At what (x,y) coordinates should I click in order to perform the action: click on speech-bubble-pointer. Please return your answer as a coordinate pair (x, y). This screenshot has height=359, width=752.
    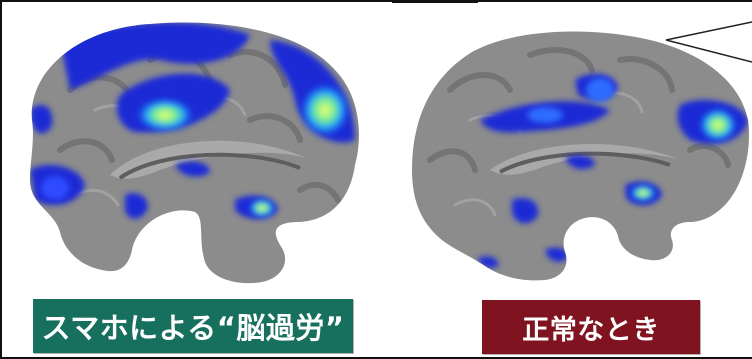
    Looking at the image, I should click on (708, 42).